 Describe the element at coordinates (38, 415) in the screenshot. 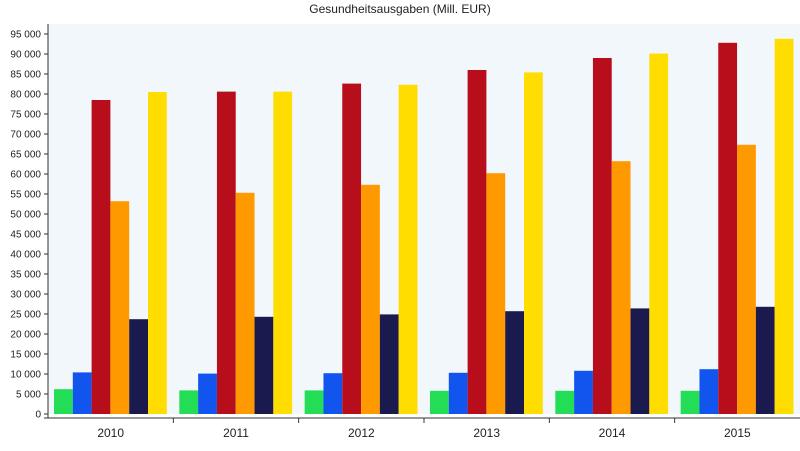

I see `y-tick-label: 0` at that location.